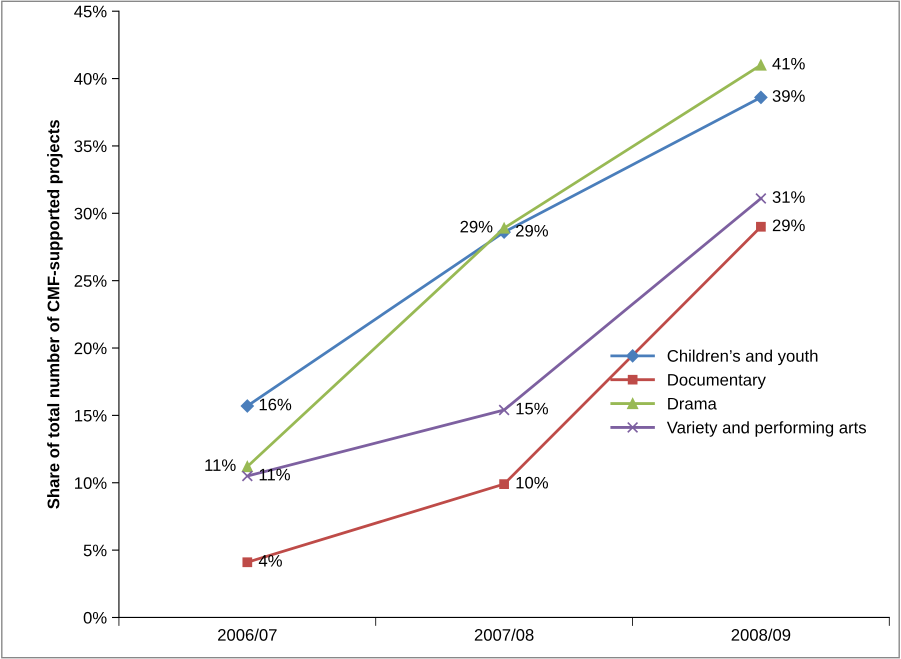 This screenshot has width=901, height=659. What do you see at coordinates (761, 634) in the screenshot?
I see `x-tick-label: 2008/09` at bounding box center [761, 634].